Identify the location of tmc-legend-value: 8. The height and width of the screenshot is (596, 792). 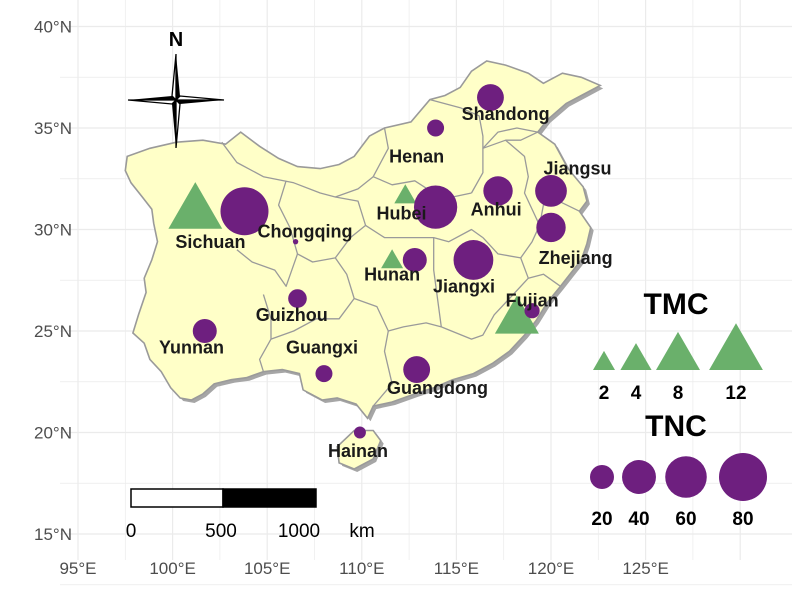
(678, 393).